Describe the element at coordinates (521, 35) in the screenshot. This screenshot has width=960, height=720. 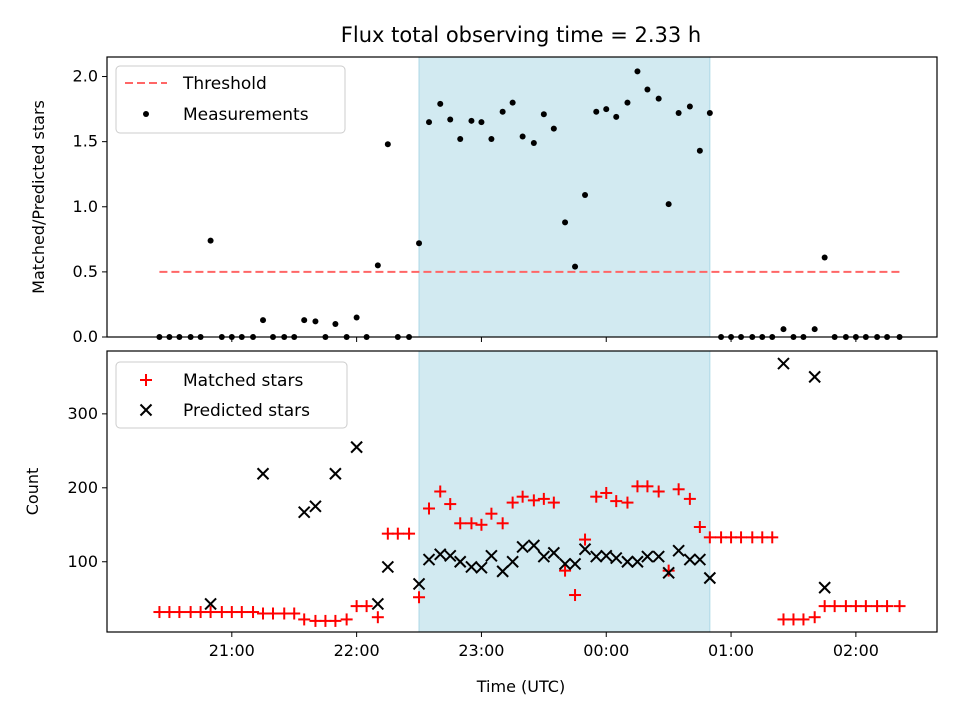
I see `chart-title: Flux total observing time = 2.33 h` at that location.